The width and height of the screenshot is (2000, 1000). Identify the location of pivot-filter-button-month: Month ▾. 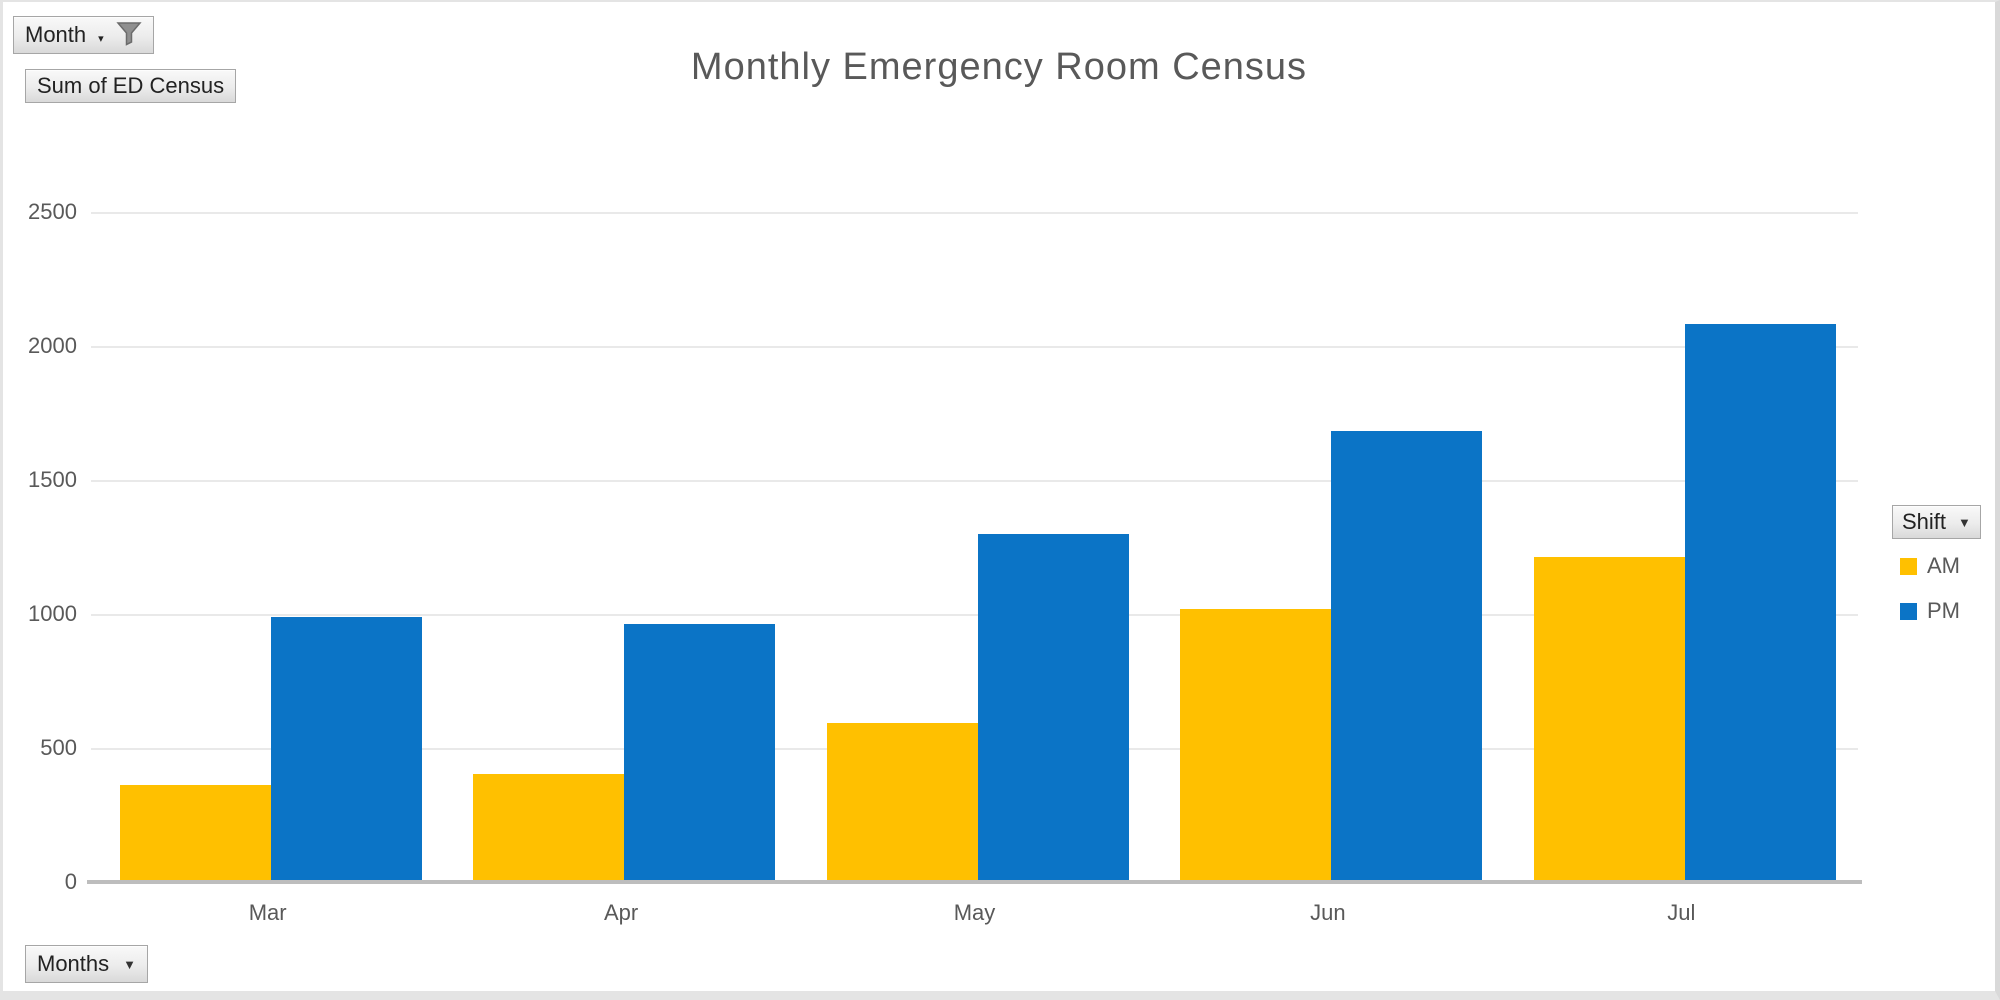
(83, 35).